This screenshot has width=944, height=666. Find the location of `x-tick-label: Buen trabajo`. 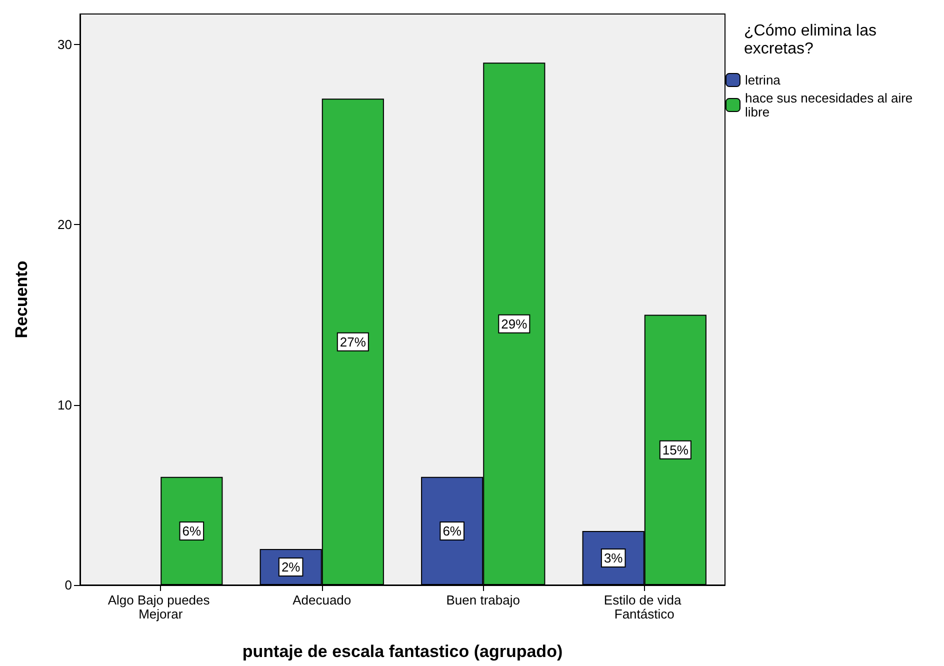

x-tick-label: Buen trabajo is located at coordinates (483, 600).